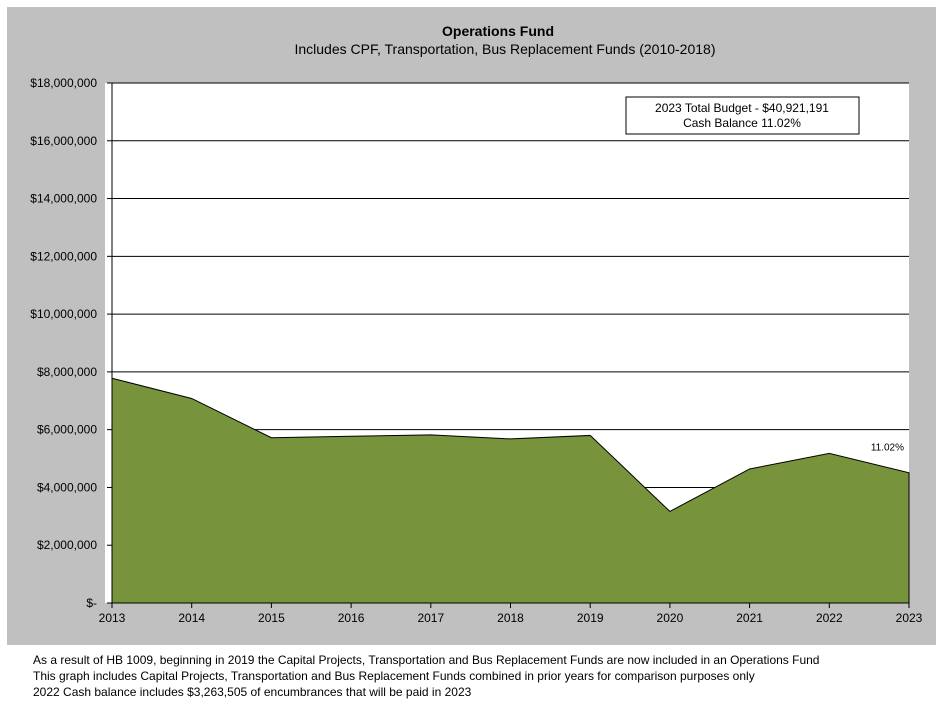  I want to click on y-tick-label: $16,000,000, so click(63, 141).